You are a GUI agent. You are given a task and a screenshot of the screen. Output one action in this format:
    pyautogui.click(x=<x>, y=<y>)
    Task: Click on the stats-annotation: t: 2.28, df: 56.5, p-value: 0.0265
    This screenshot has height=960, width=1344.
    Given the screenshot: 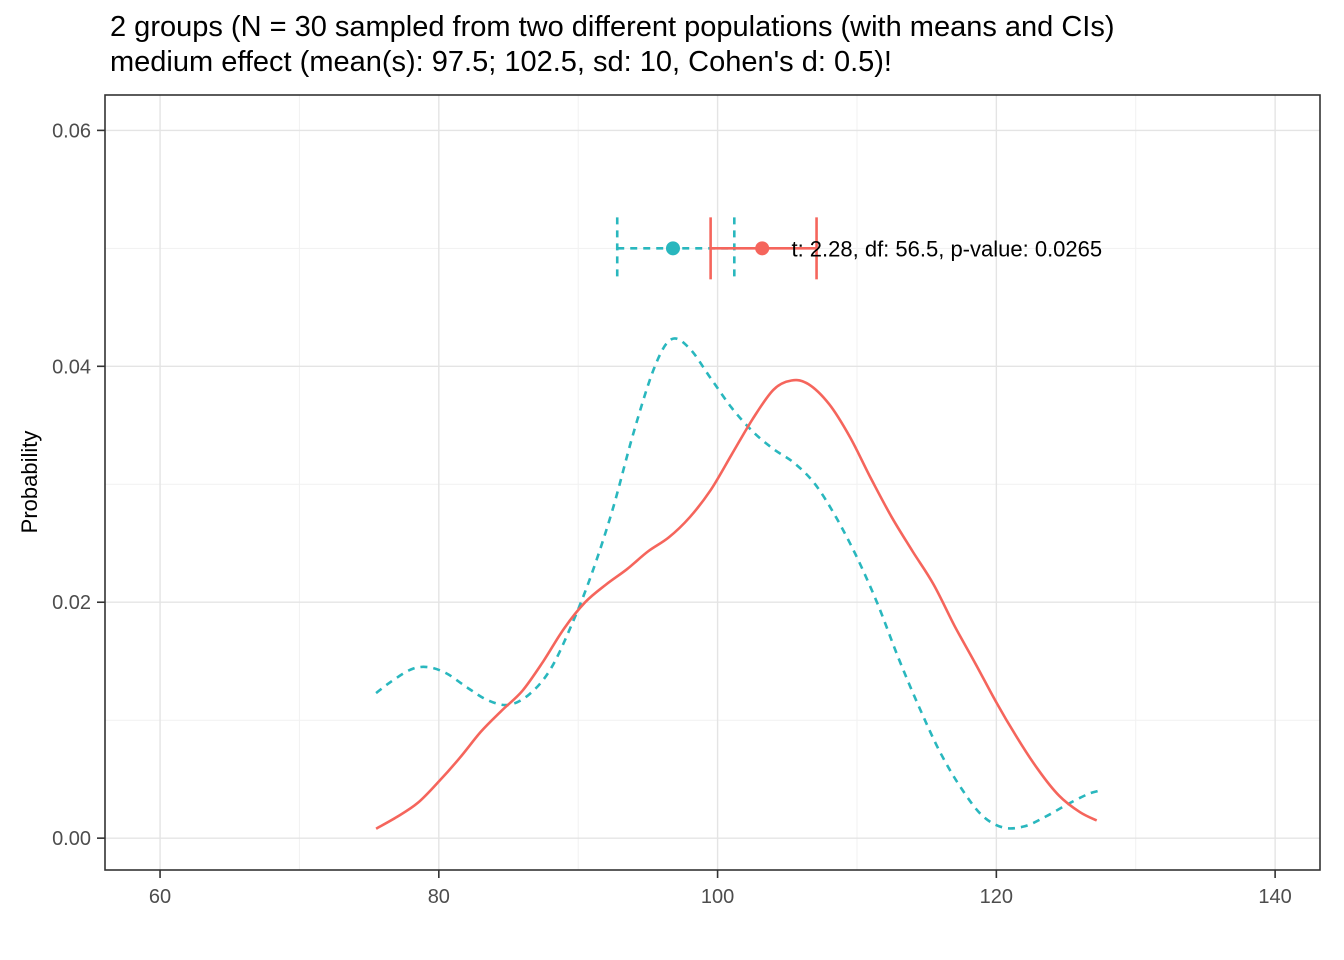 What is the action you would take?
    pyautogui.click(x=946, y=248)
    